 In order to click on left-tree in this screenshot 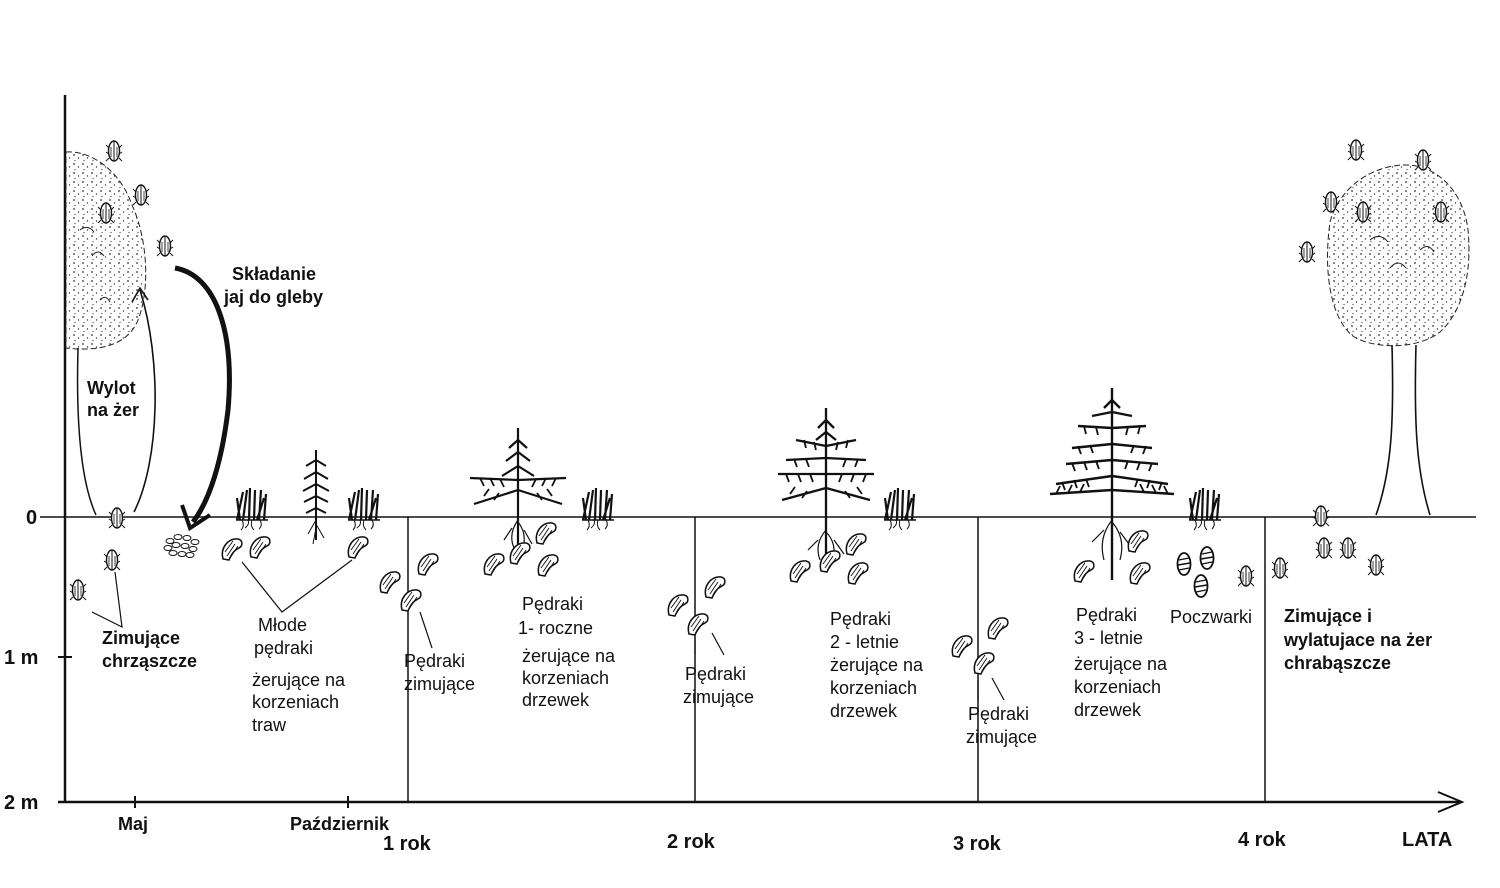, I will do `click(106, 333)`.